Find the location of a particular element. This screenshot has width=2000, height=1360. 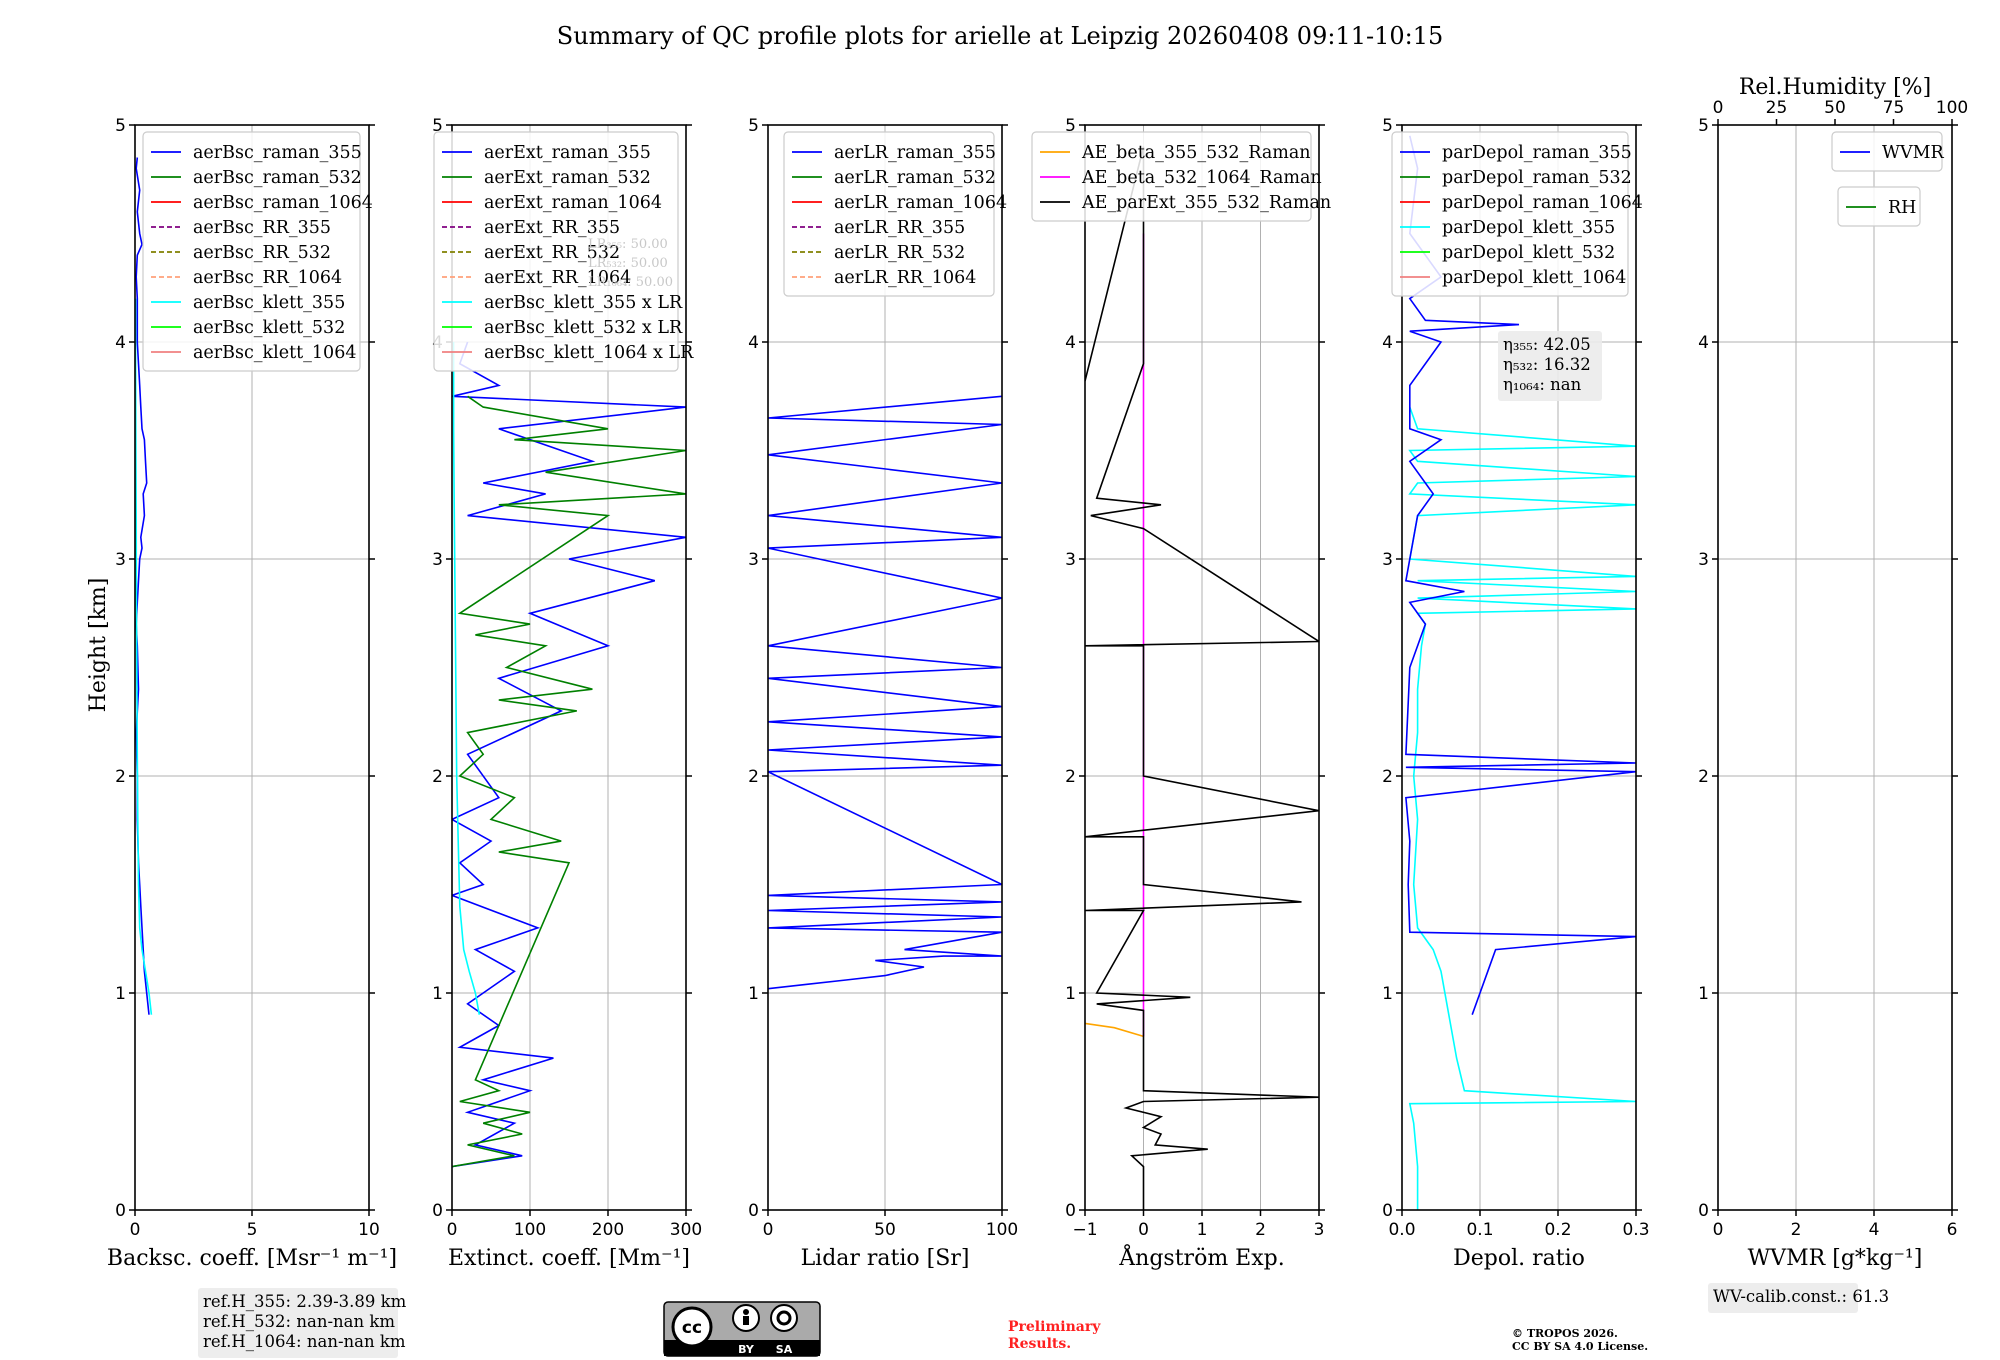

x-tick-label: 4 is located at coordinates (1874, 1230).